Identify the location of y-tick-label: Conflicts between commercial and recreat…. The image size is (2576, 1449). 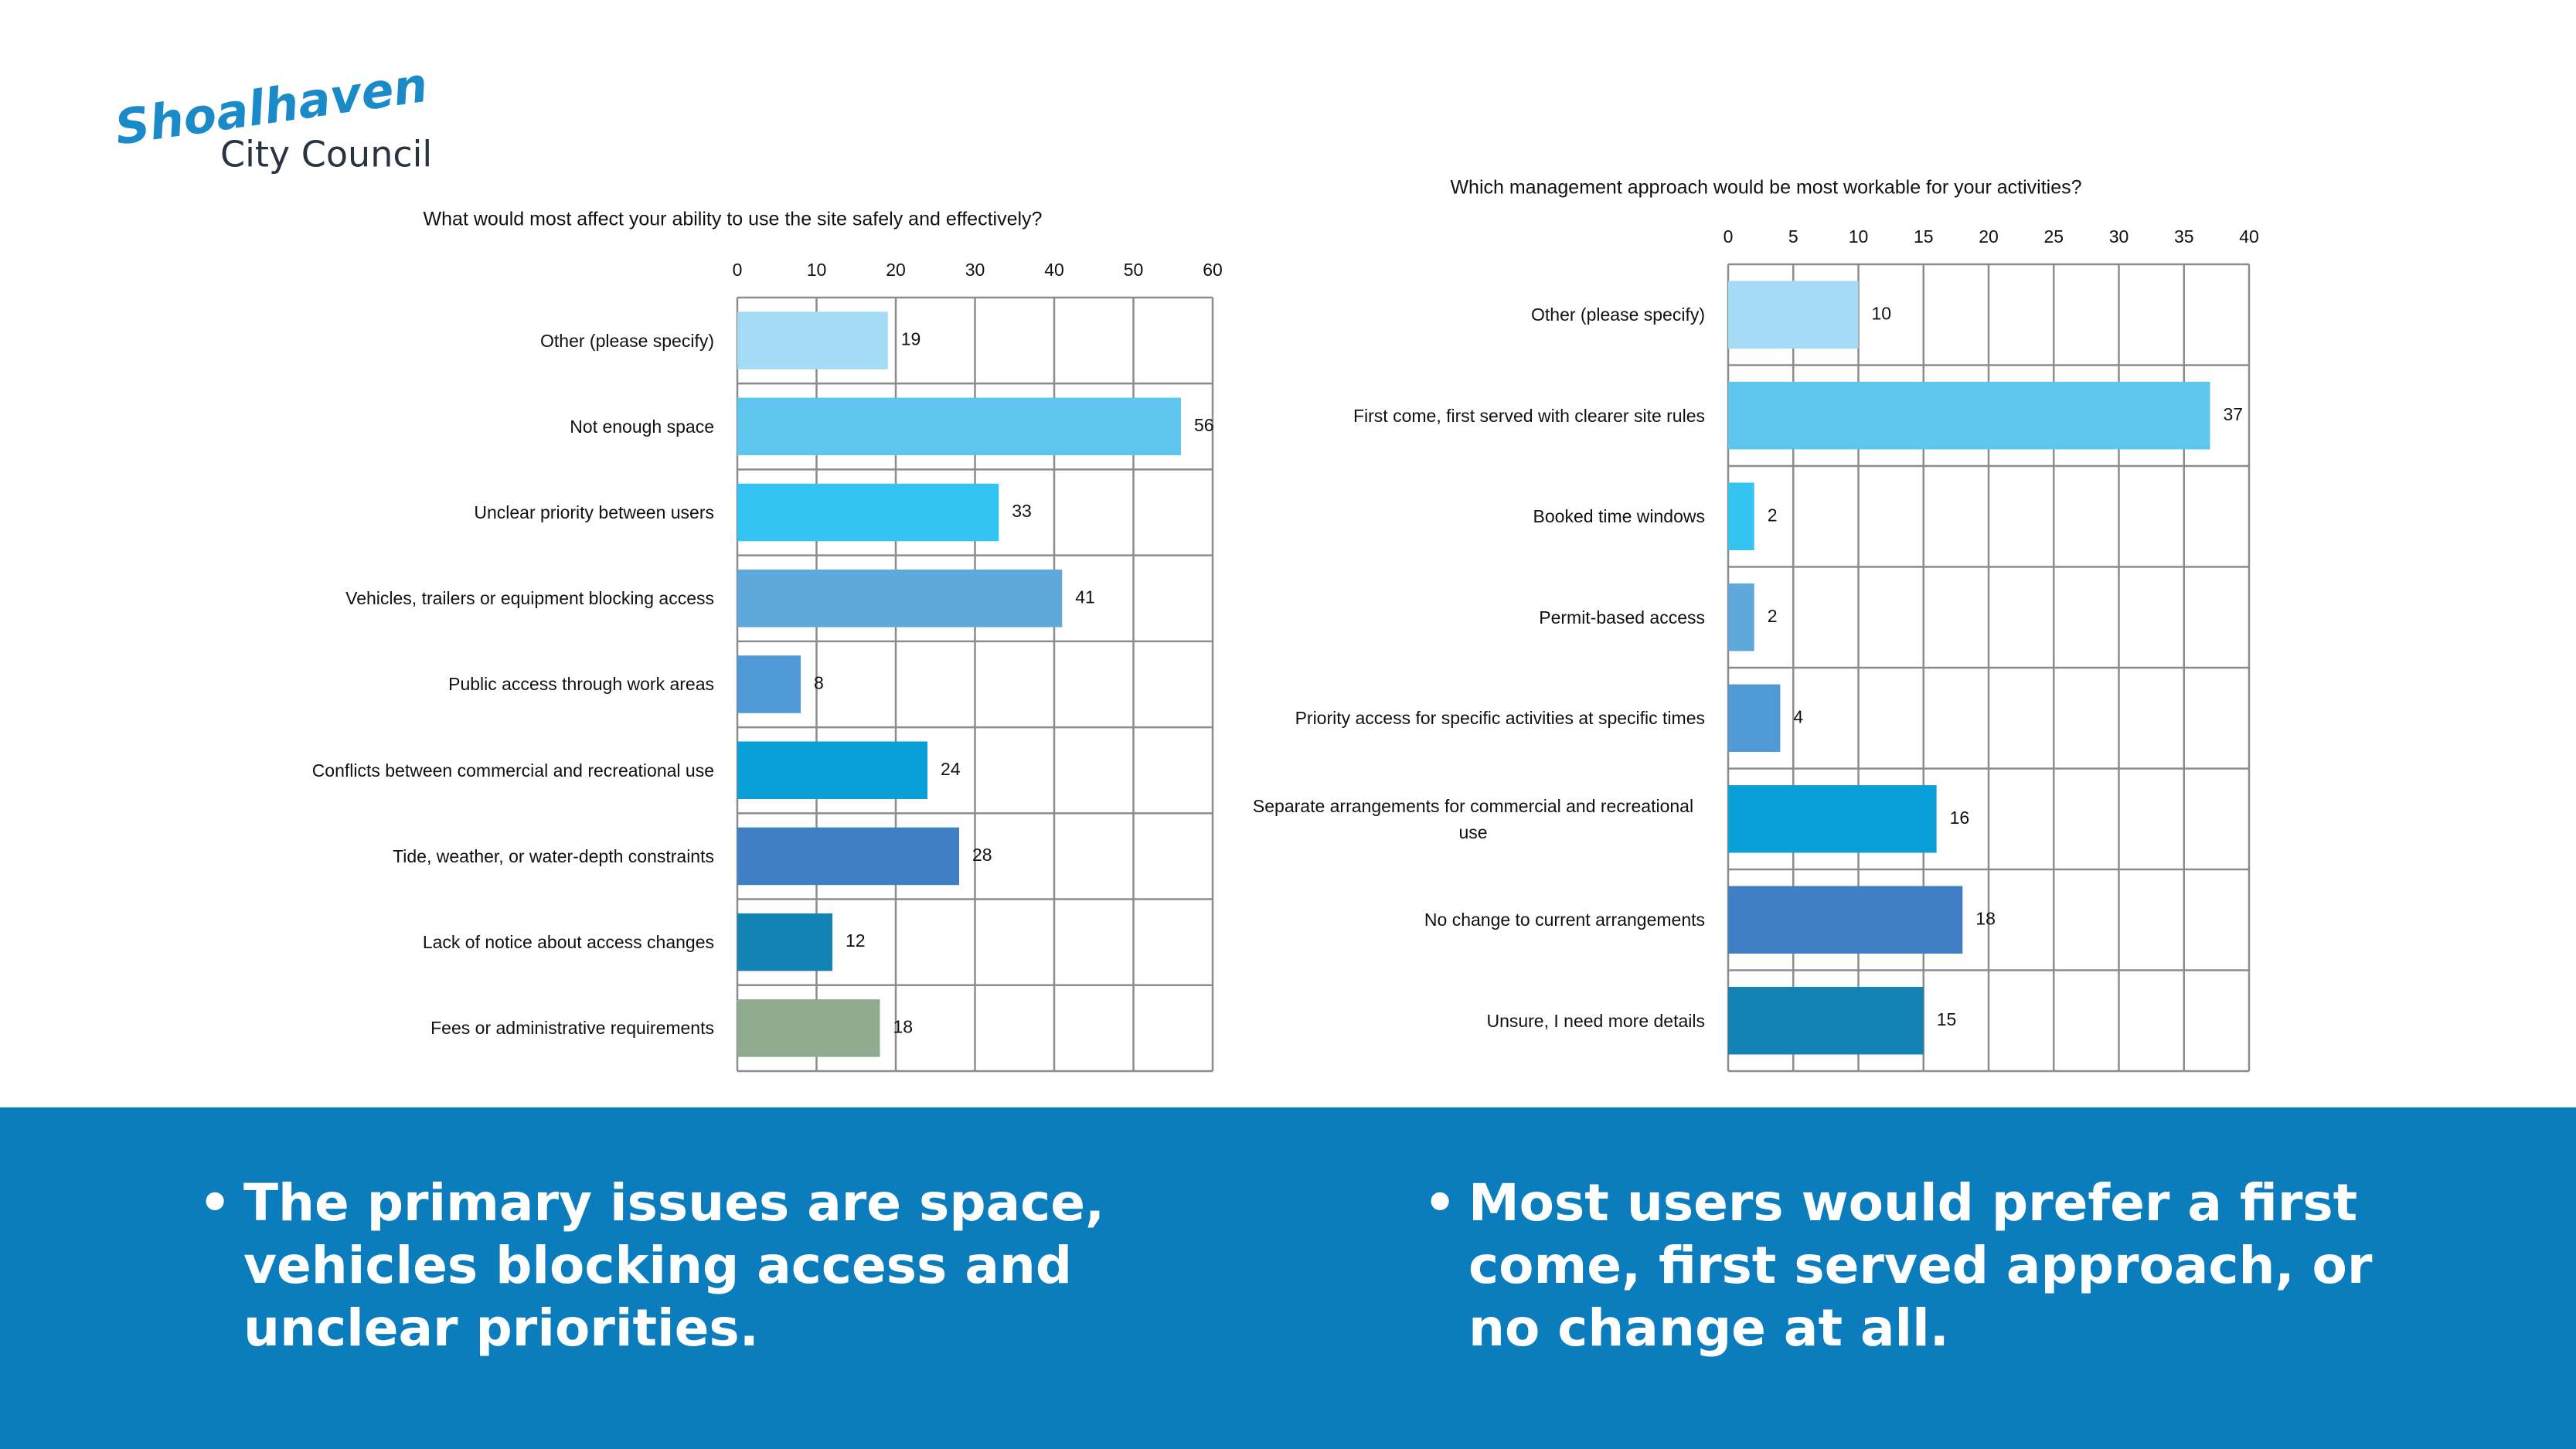
(512, 770).